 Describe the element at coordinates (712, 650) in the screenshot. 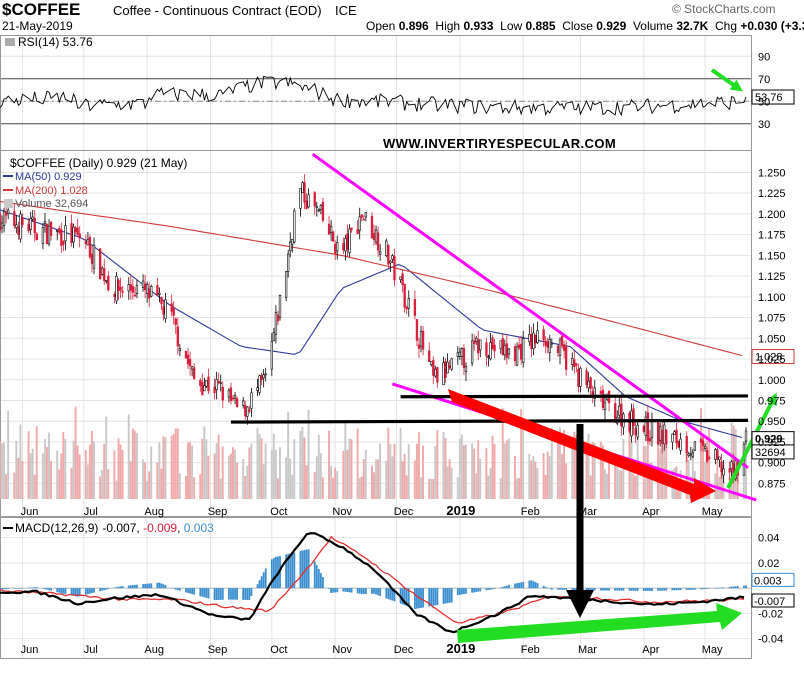

I see `macd-x-tick: May` at that location.